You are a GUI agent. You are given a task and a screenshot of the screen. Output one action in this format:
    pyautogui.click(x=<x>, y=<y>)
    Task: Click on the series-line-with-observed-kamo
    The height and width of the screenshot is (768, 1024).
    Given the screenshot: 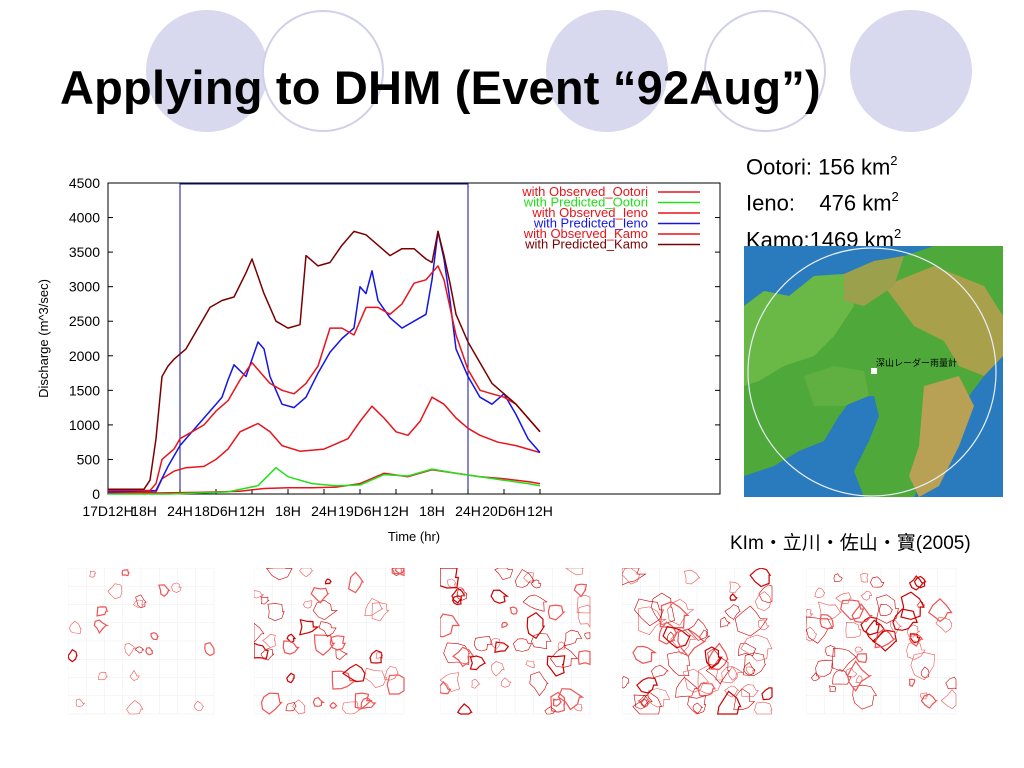 What is the action you would take?
    pyautogui.click(x=324, y=378)
    